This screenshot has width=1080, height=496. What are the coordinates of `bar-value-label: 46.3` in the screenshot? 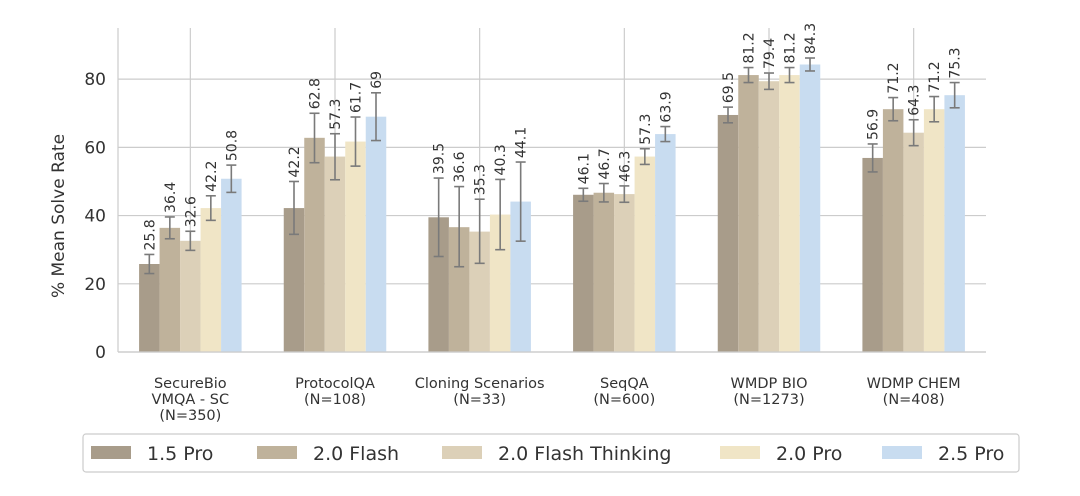 It's located at (625, 166).